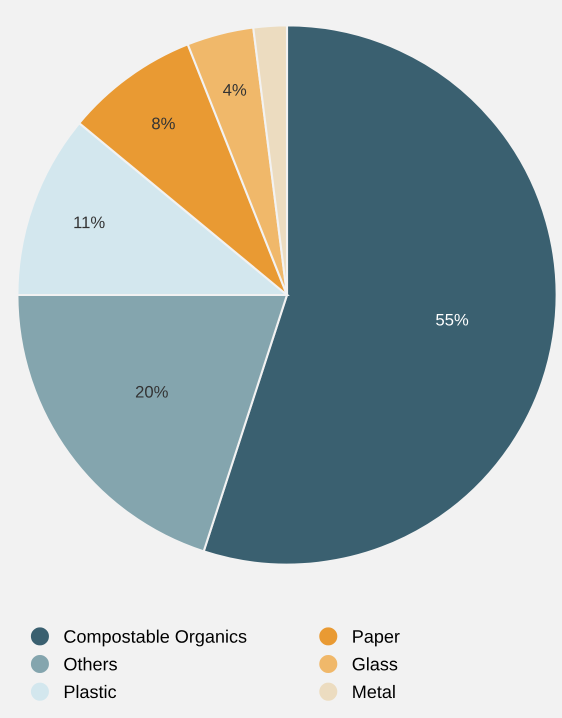  I want to click on data-label: 4%, so click(234, 90).